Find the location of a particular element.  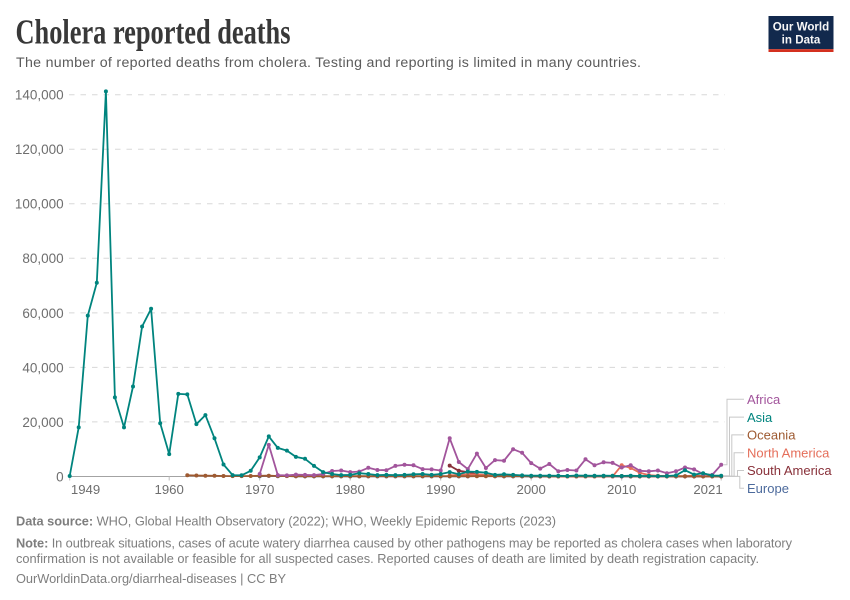

svg-text: 2021 is located at coordinates (707, 489).